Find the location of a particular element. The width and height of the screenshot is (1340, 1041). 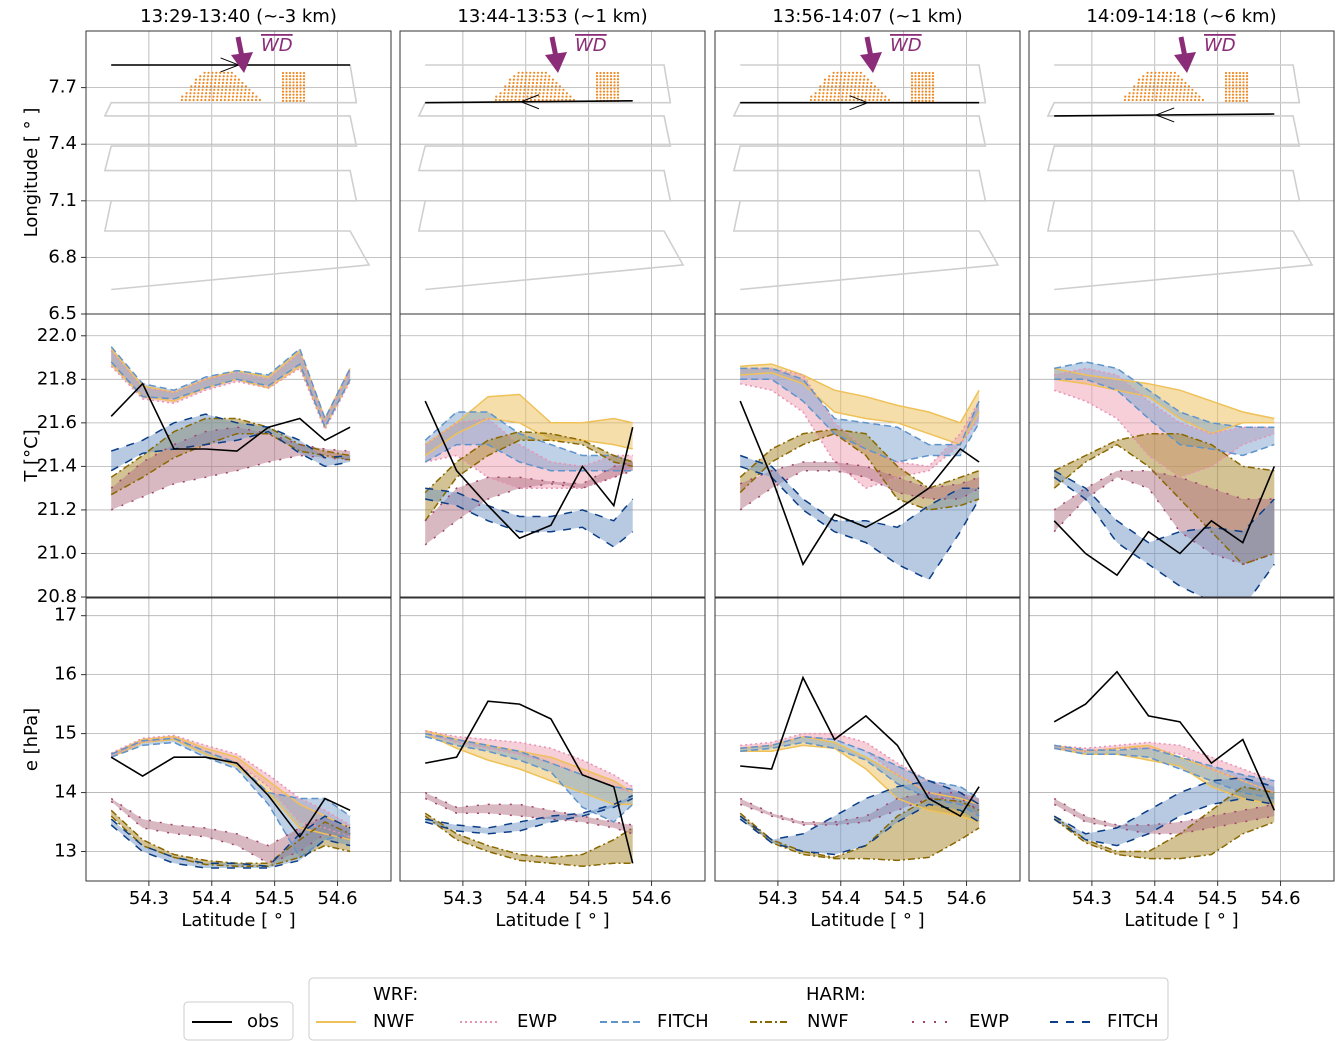

y-tick-label: 6.5 is located at coordinates (62, 313).